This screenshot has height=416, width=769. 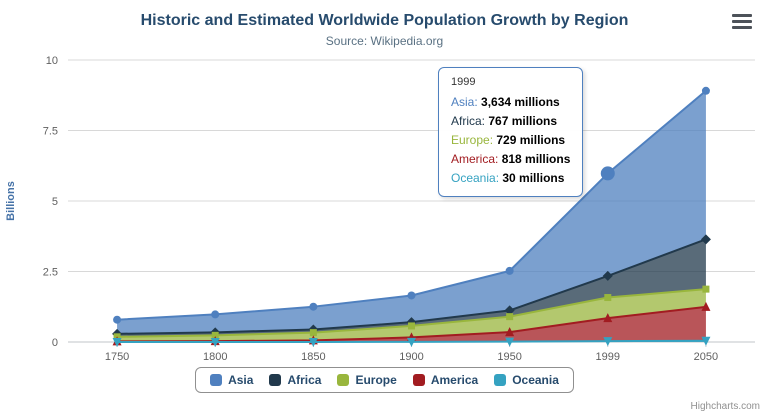 I want to click on legend-item-asia: Asia, so click(x=231, y=380).